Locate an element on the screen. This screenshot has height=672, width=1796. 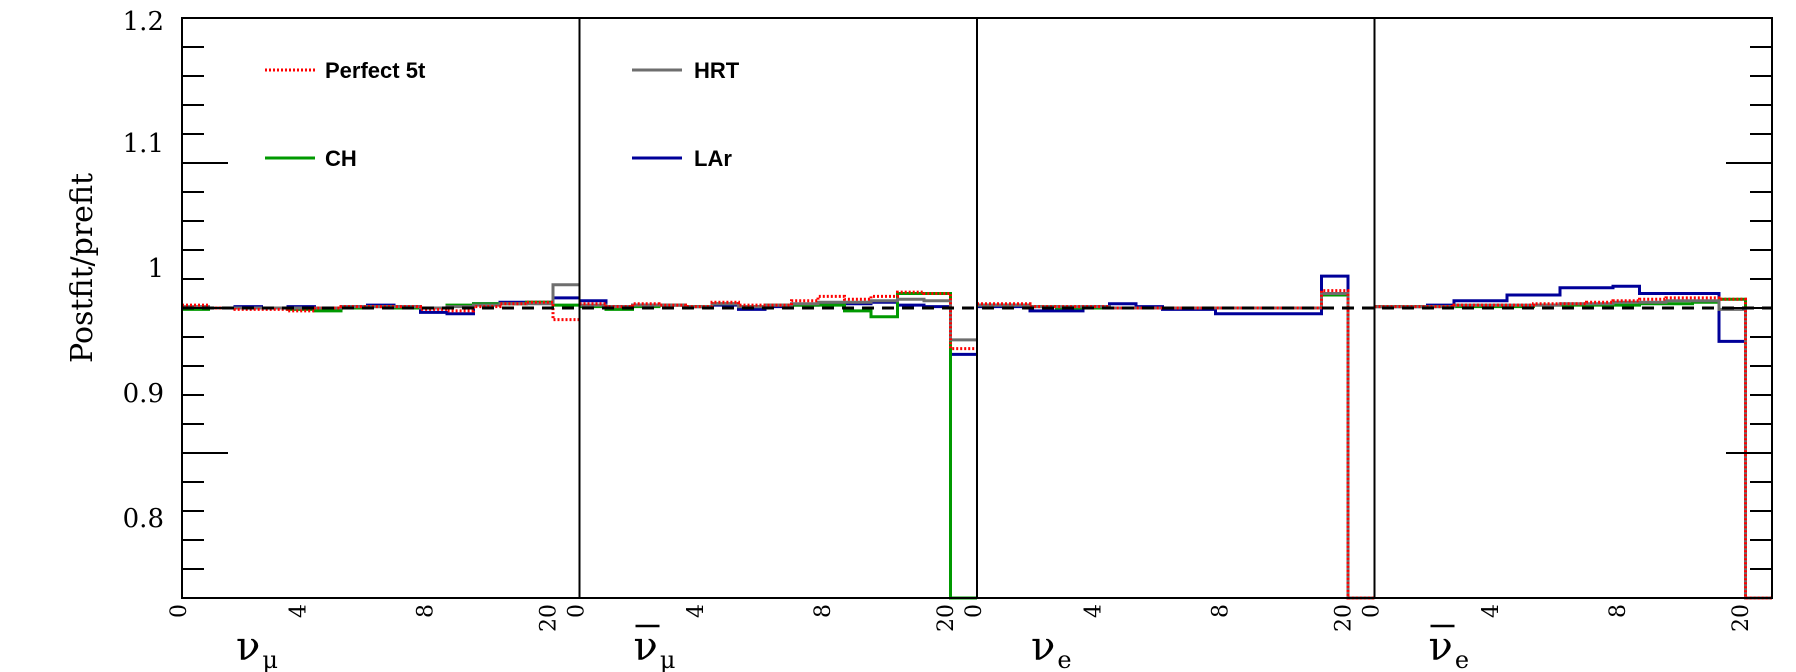
y-tick-label: 0.8 is located at coordinates (143, 519).